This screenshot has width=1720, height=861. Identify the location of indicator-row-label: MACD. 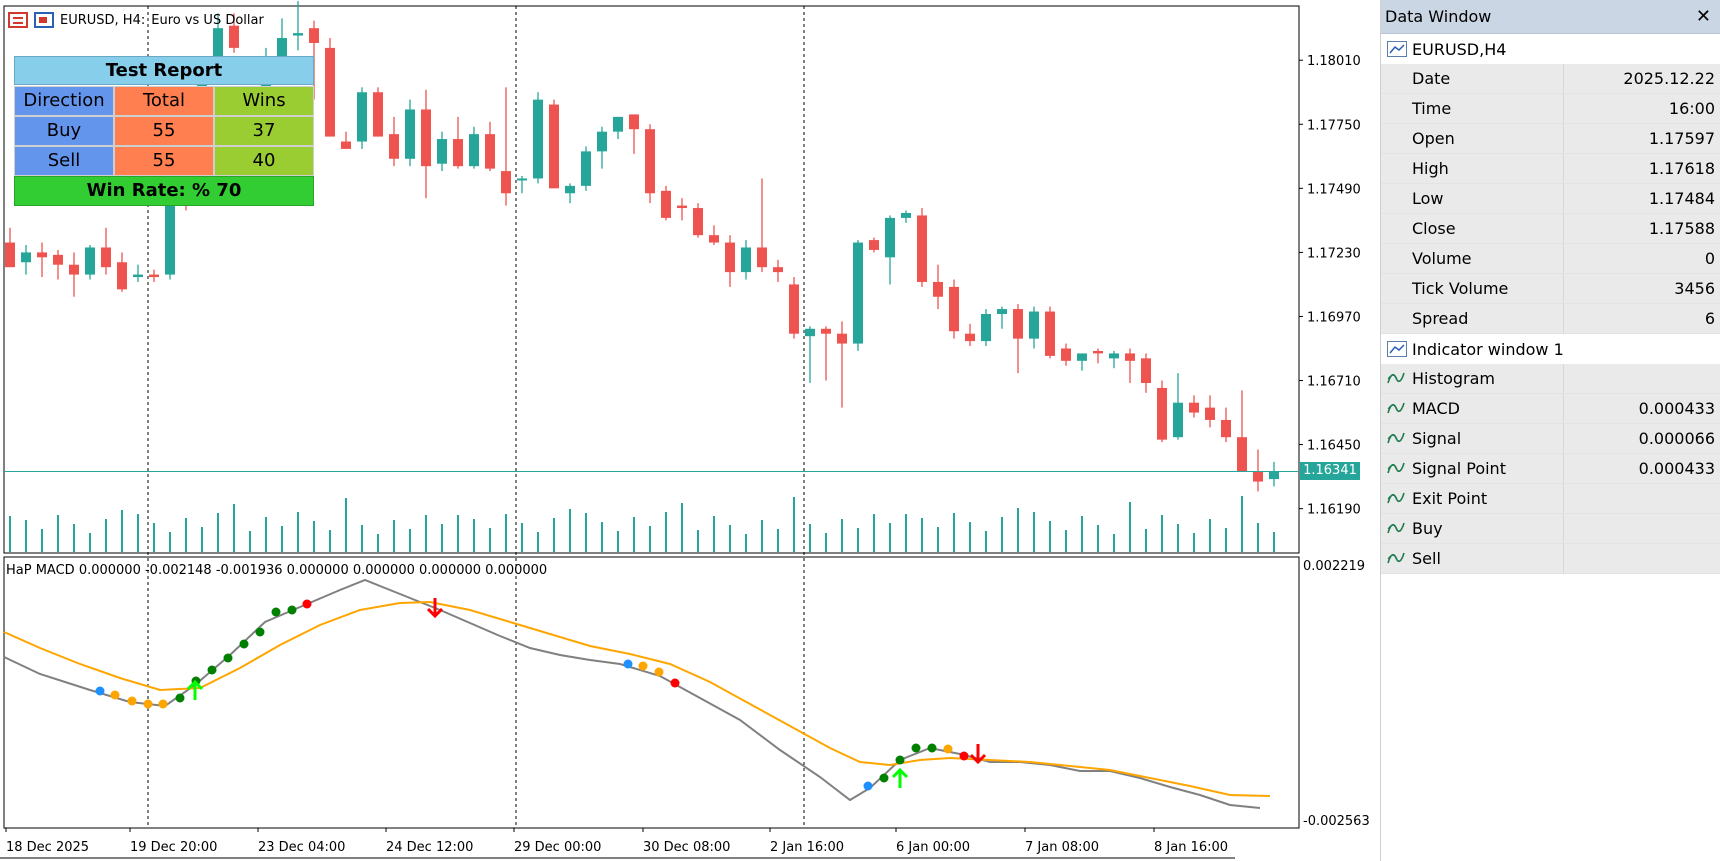
(1436, 408).